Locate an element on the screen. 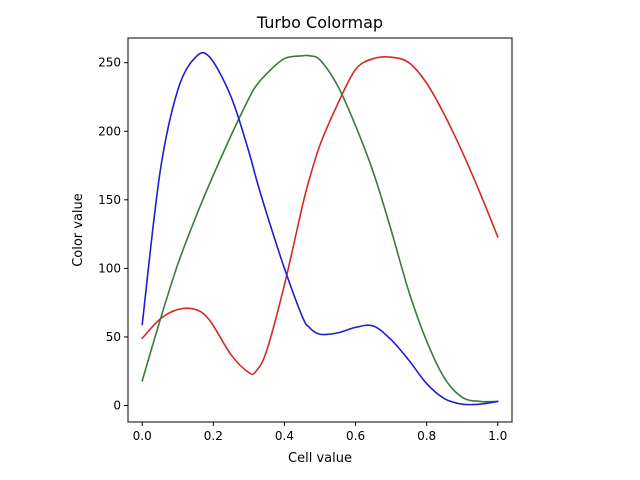  x-tick-label: 1.0 is located at coordinates (497, 436).